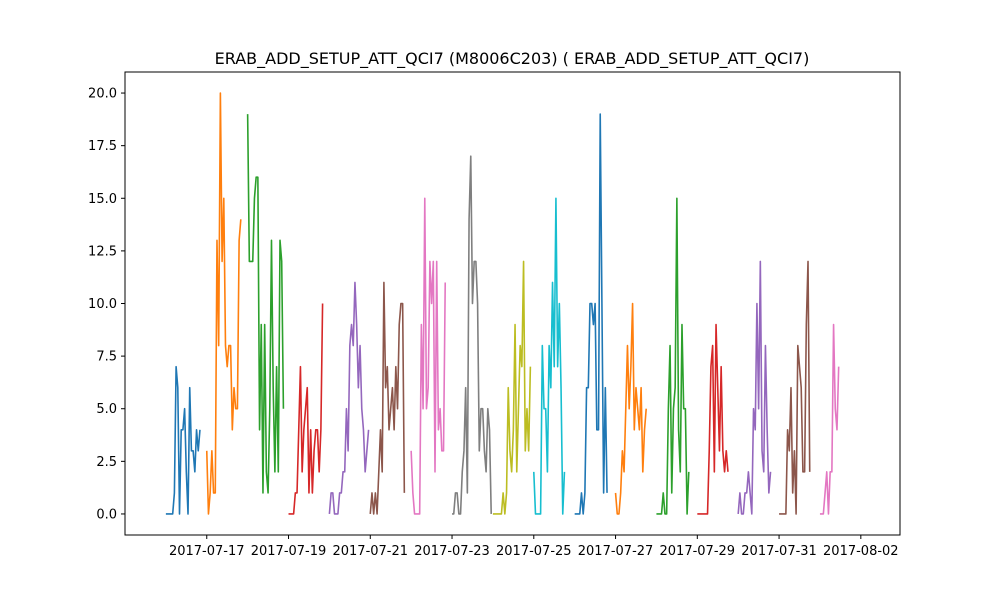 The width and height of the screenshot is (1000, 600). Describe the element at coordinates (102, 199) in the screenshot. I see `y-tick-label-6: 15.0` at that location.